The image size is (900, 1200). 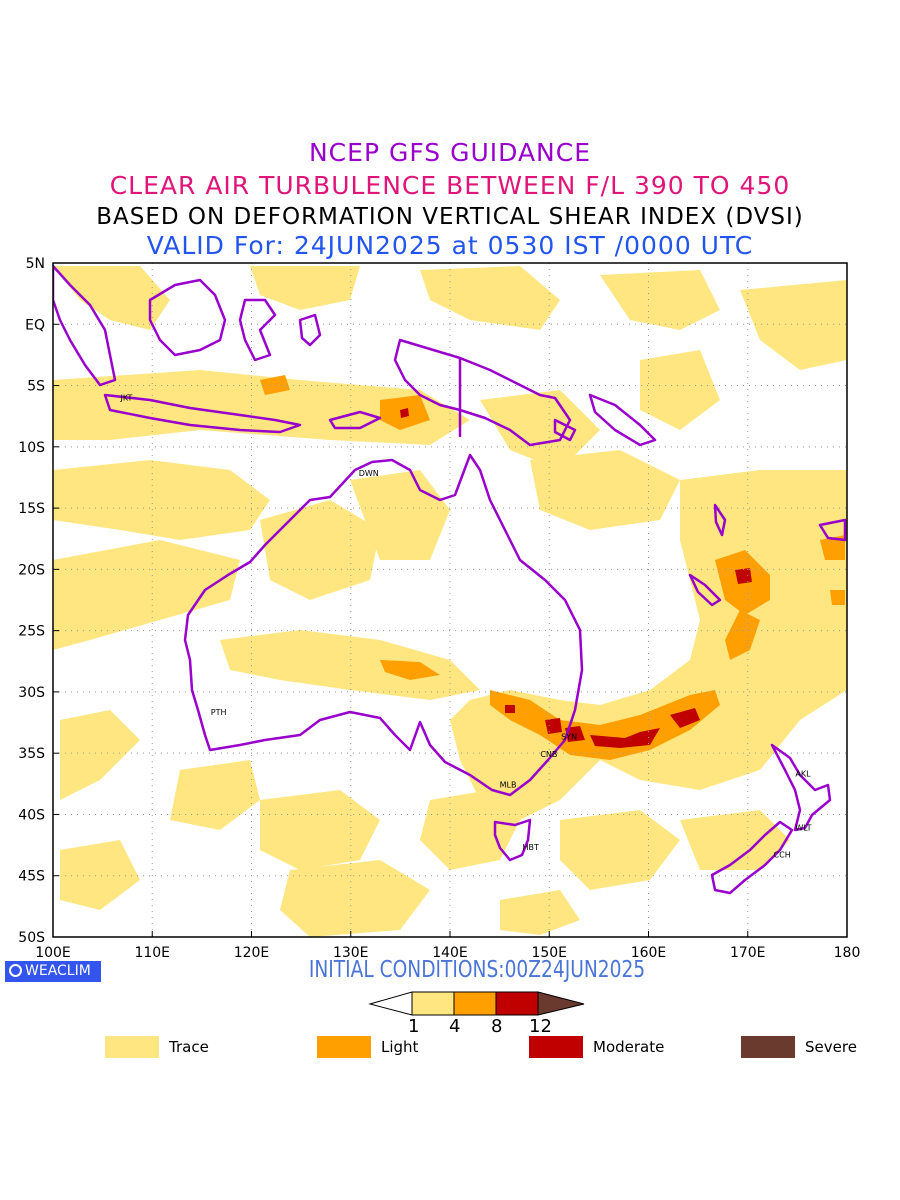 I want to click on legend-severe-swatch, so click(x=768, y=1047).